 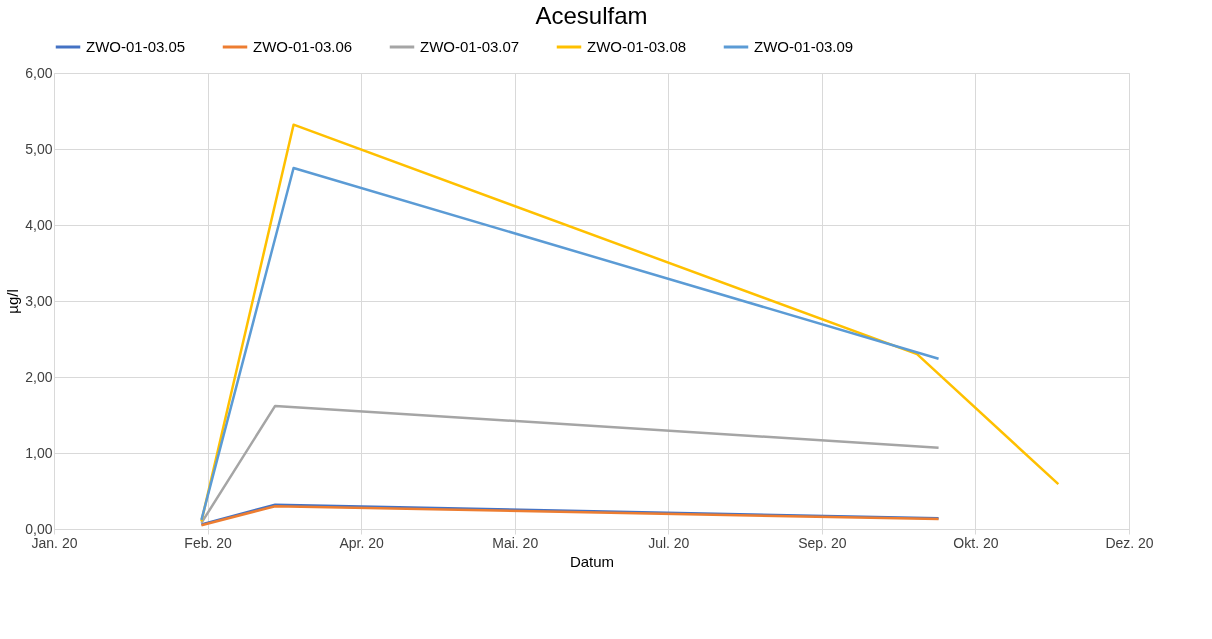 I want to click on legend-label: ZWO-01-03.09, so click(x=804, y=46).